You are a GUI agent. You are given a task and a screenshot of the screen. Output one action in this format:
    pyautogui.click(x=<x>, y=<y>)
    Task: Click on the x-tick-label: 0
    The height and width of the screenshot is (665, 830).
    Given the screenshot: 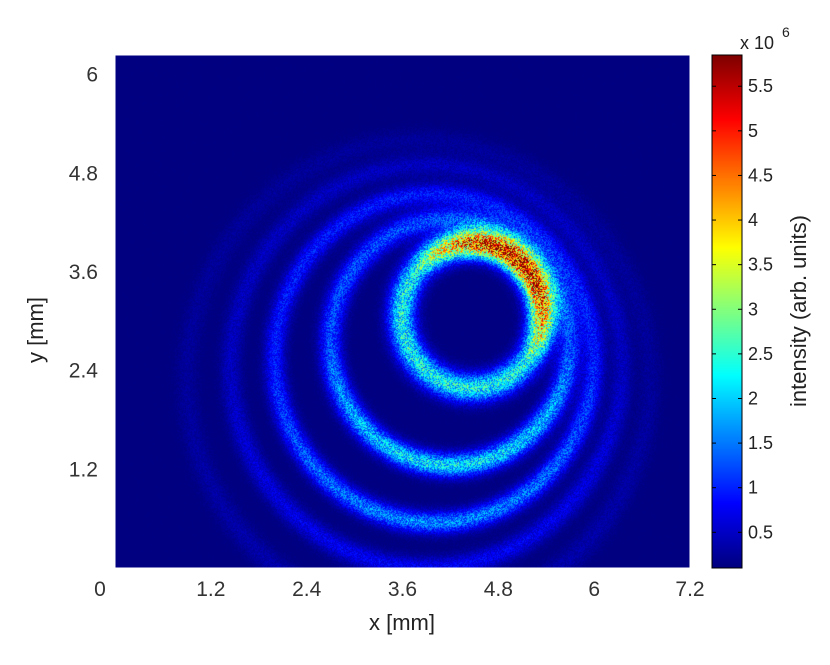 What is the action you would take?
    pyautogui.click(x=100, y=589)
    